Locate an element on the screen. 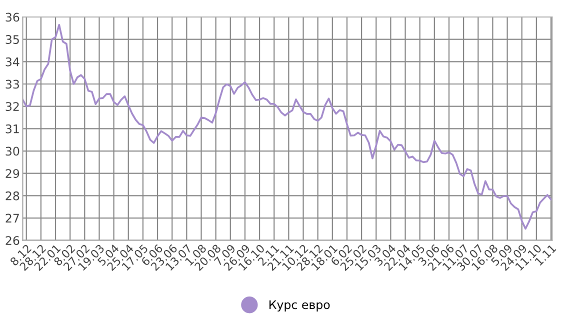  y-tick-label: 28 is located at coordinates (13, 195).